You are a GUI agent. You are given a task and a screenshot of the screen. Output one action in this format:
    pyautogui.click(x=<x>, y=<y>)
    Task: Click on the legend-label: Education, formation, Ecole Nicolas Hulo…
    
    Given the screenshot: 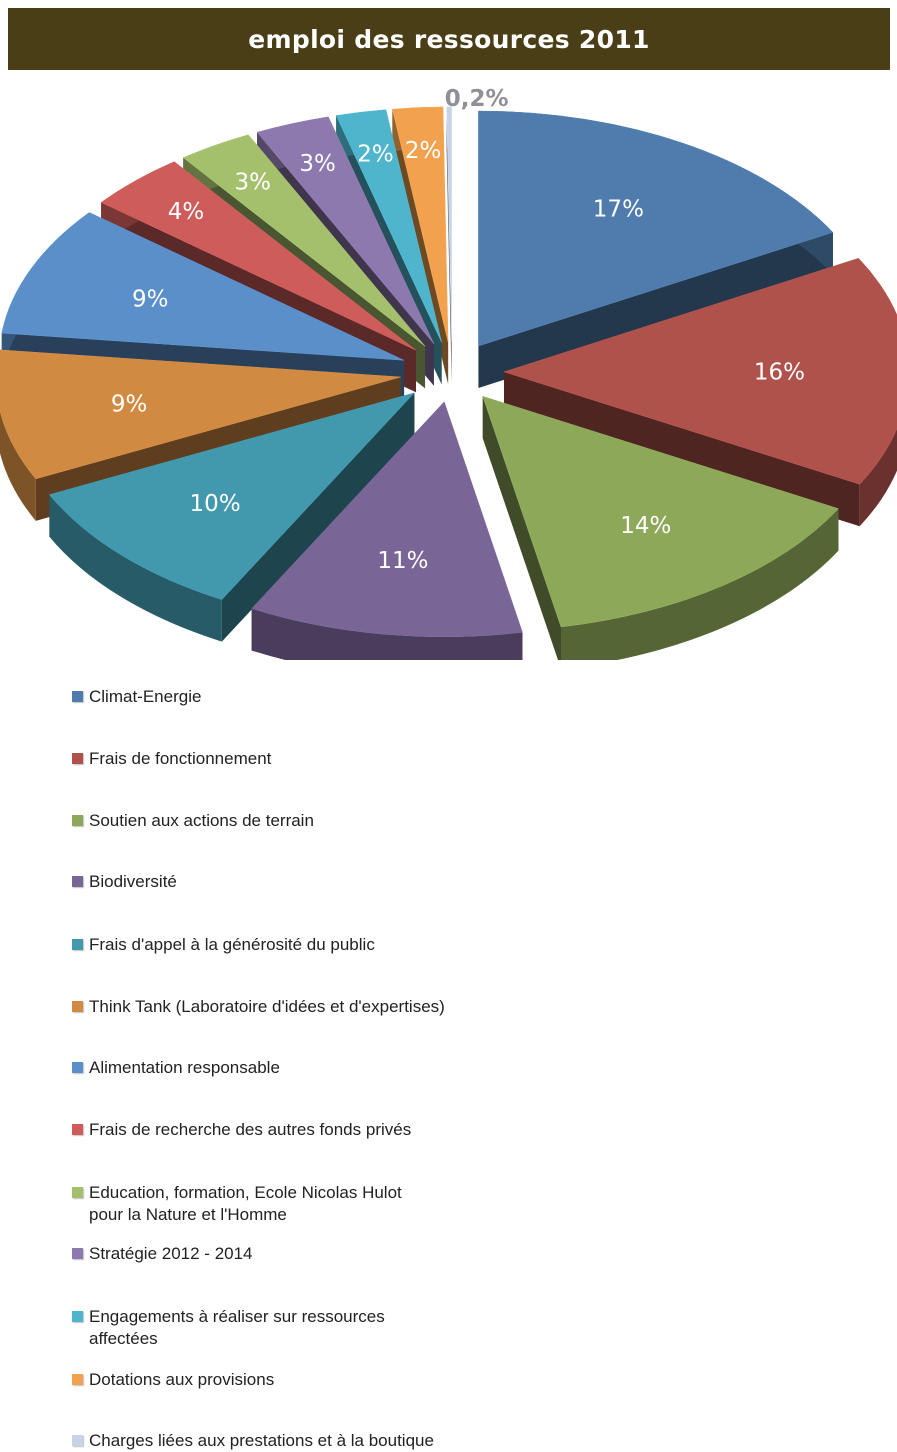 What is the action you would take?
    pyautogui.click(x=245, y=1203)
    